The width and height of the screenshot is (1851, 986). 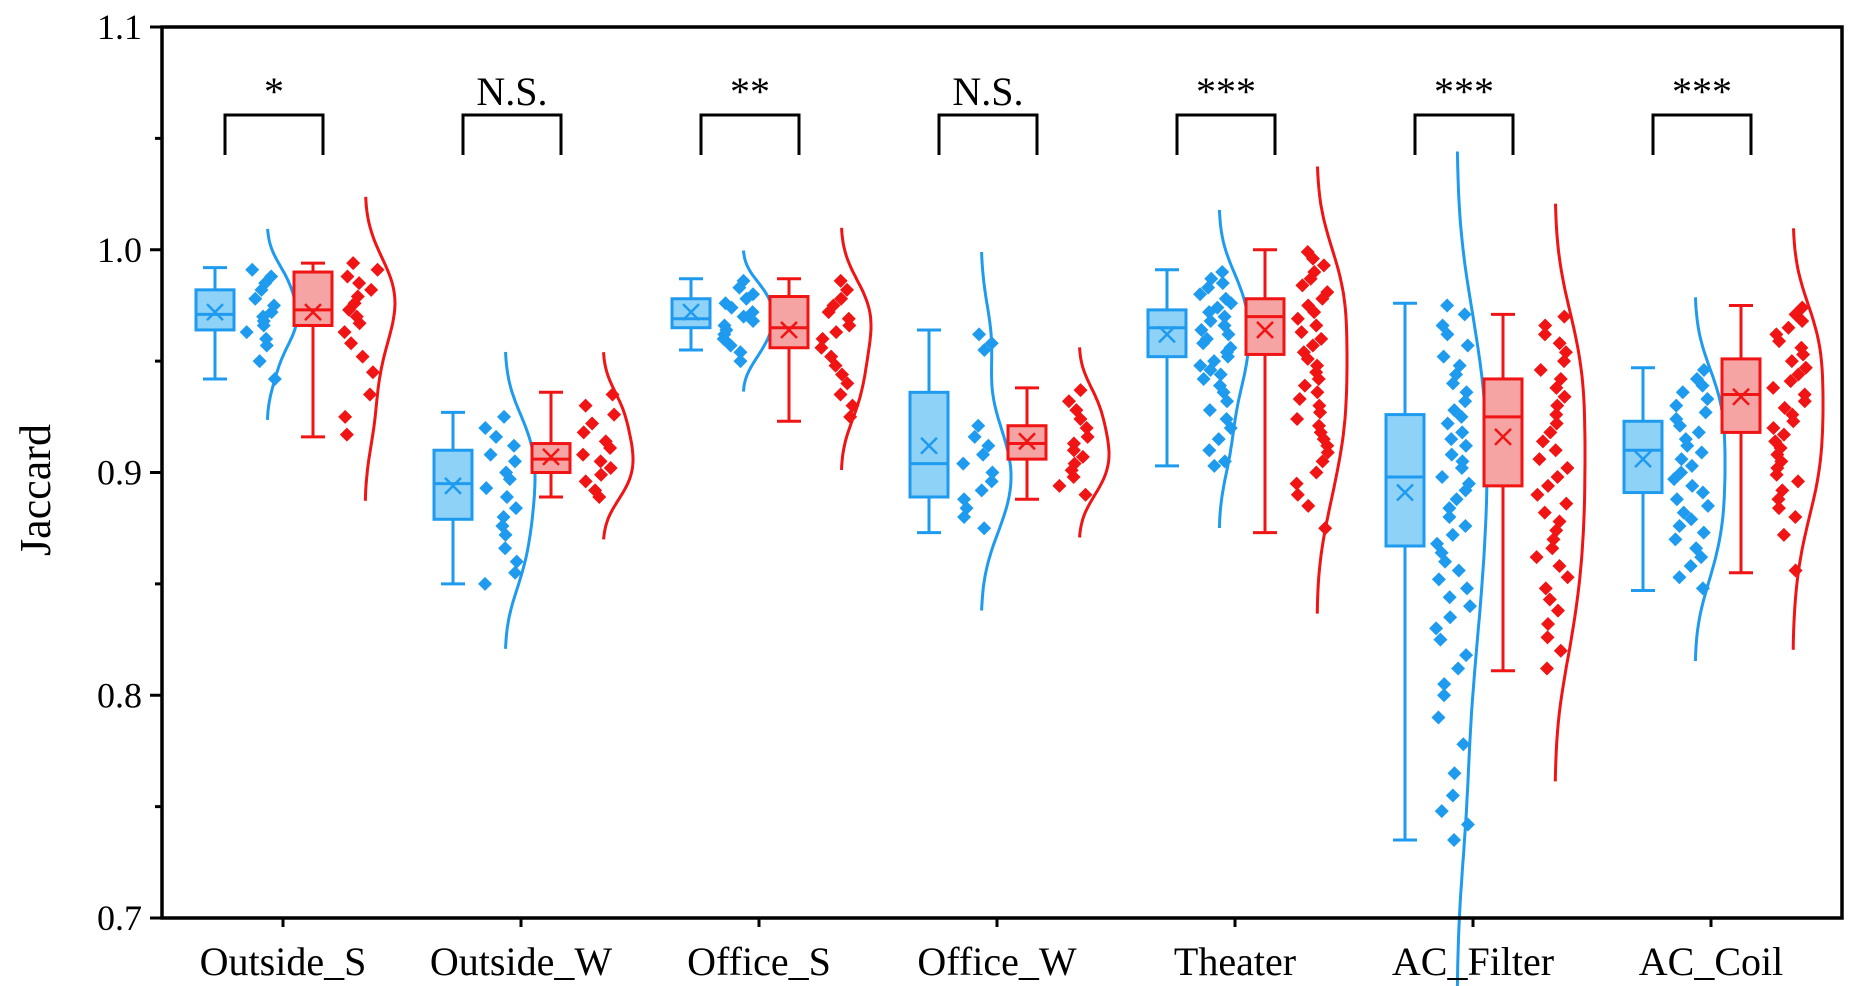 What do you see at coordinates (119, 695) in the screenshot?
I see `y-tick-label: 0.8` at bounding box center [119, 695].